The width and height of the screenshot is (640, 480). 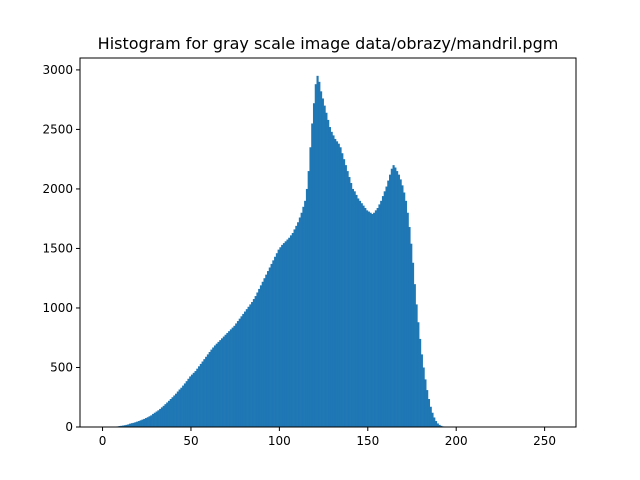 What do you see at coordinates (190, 441) in the screenshot?
I see `x-tick-label: 50` at bounding box center [190, 441].